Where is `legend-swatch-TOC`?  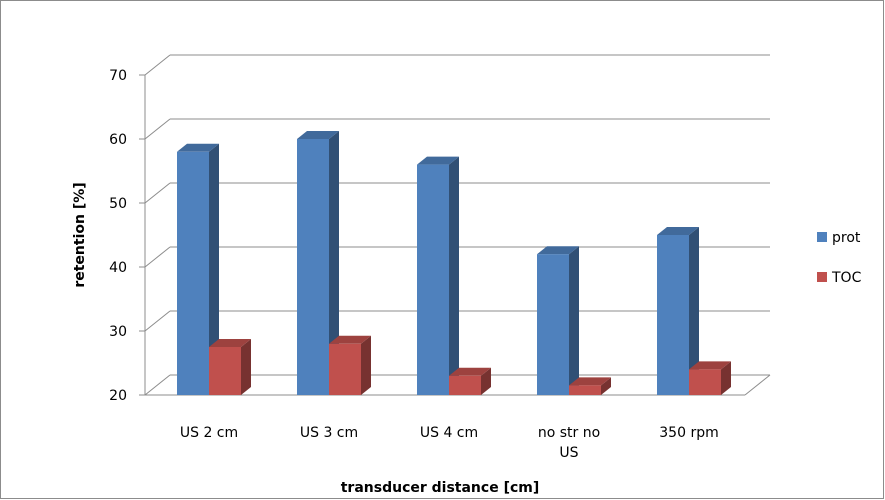 legend-swatch-TOC is located at coordinates (822, 277).